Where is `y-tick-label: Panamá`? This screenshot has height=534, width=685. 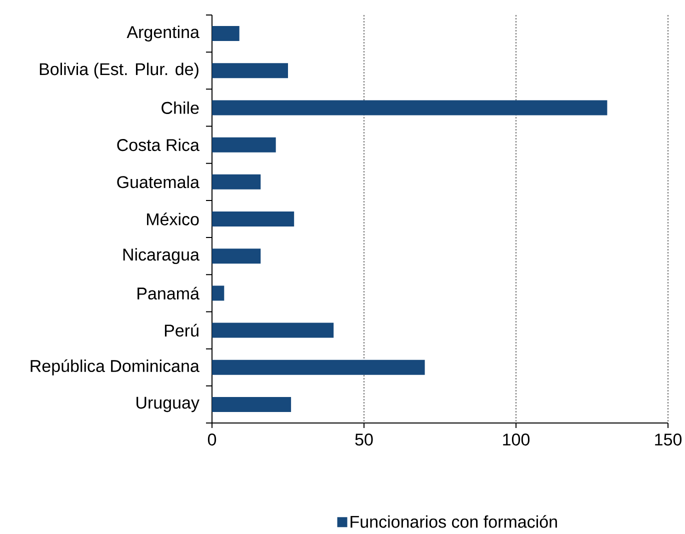 y-tick-label: Panamá is located at coordinates (169, 293).